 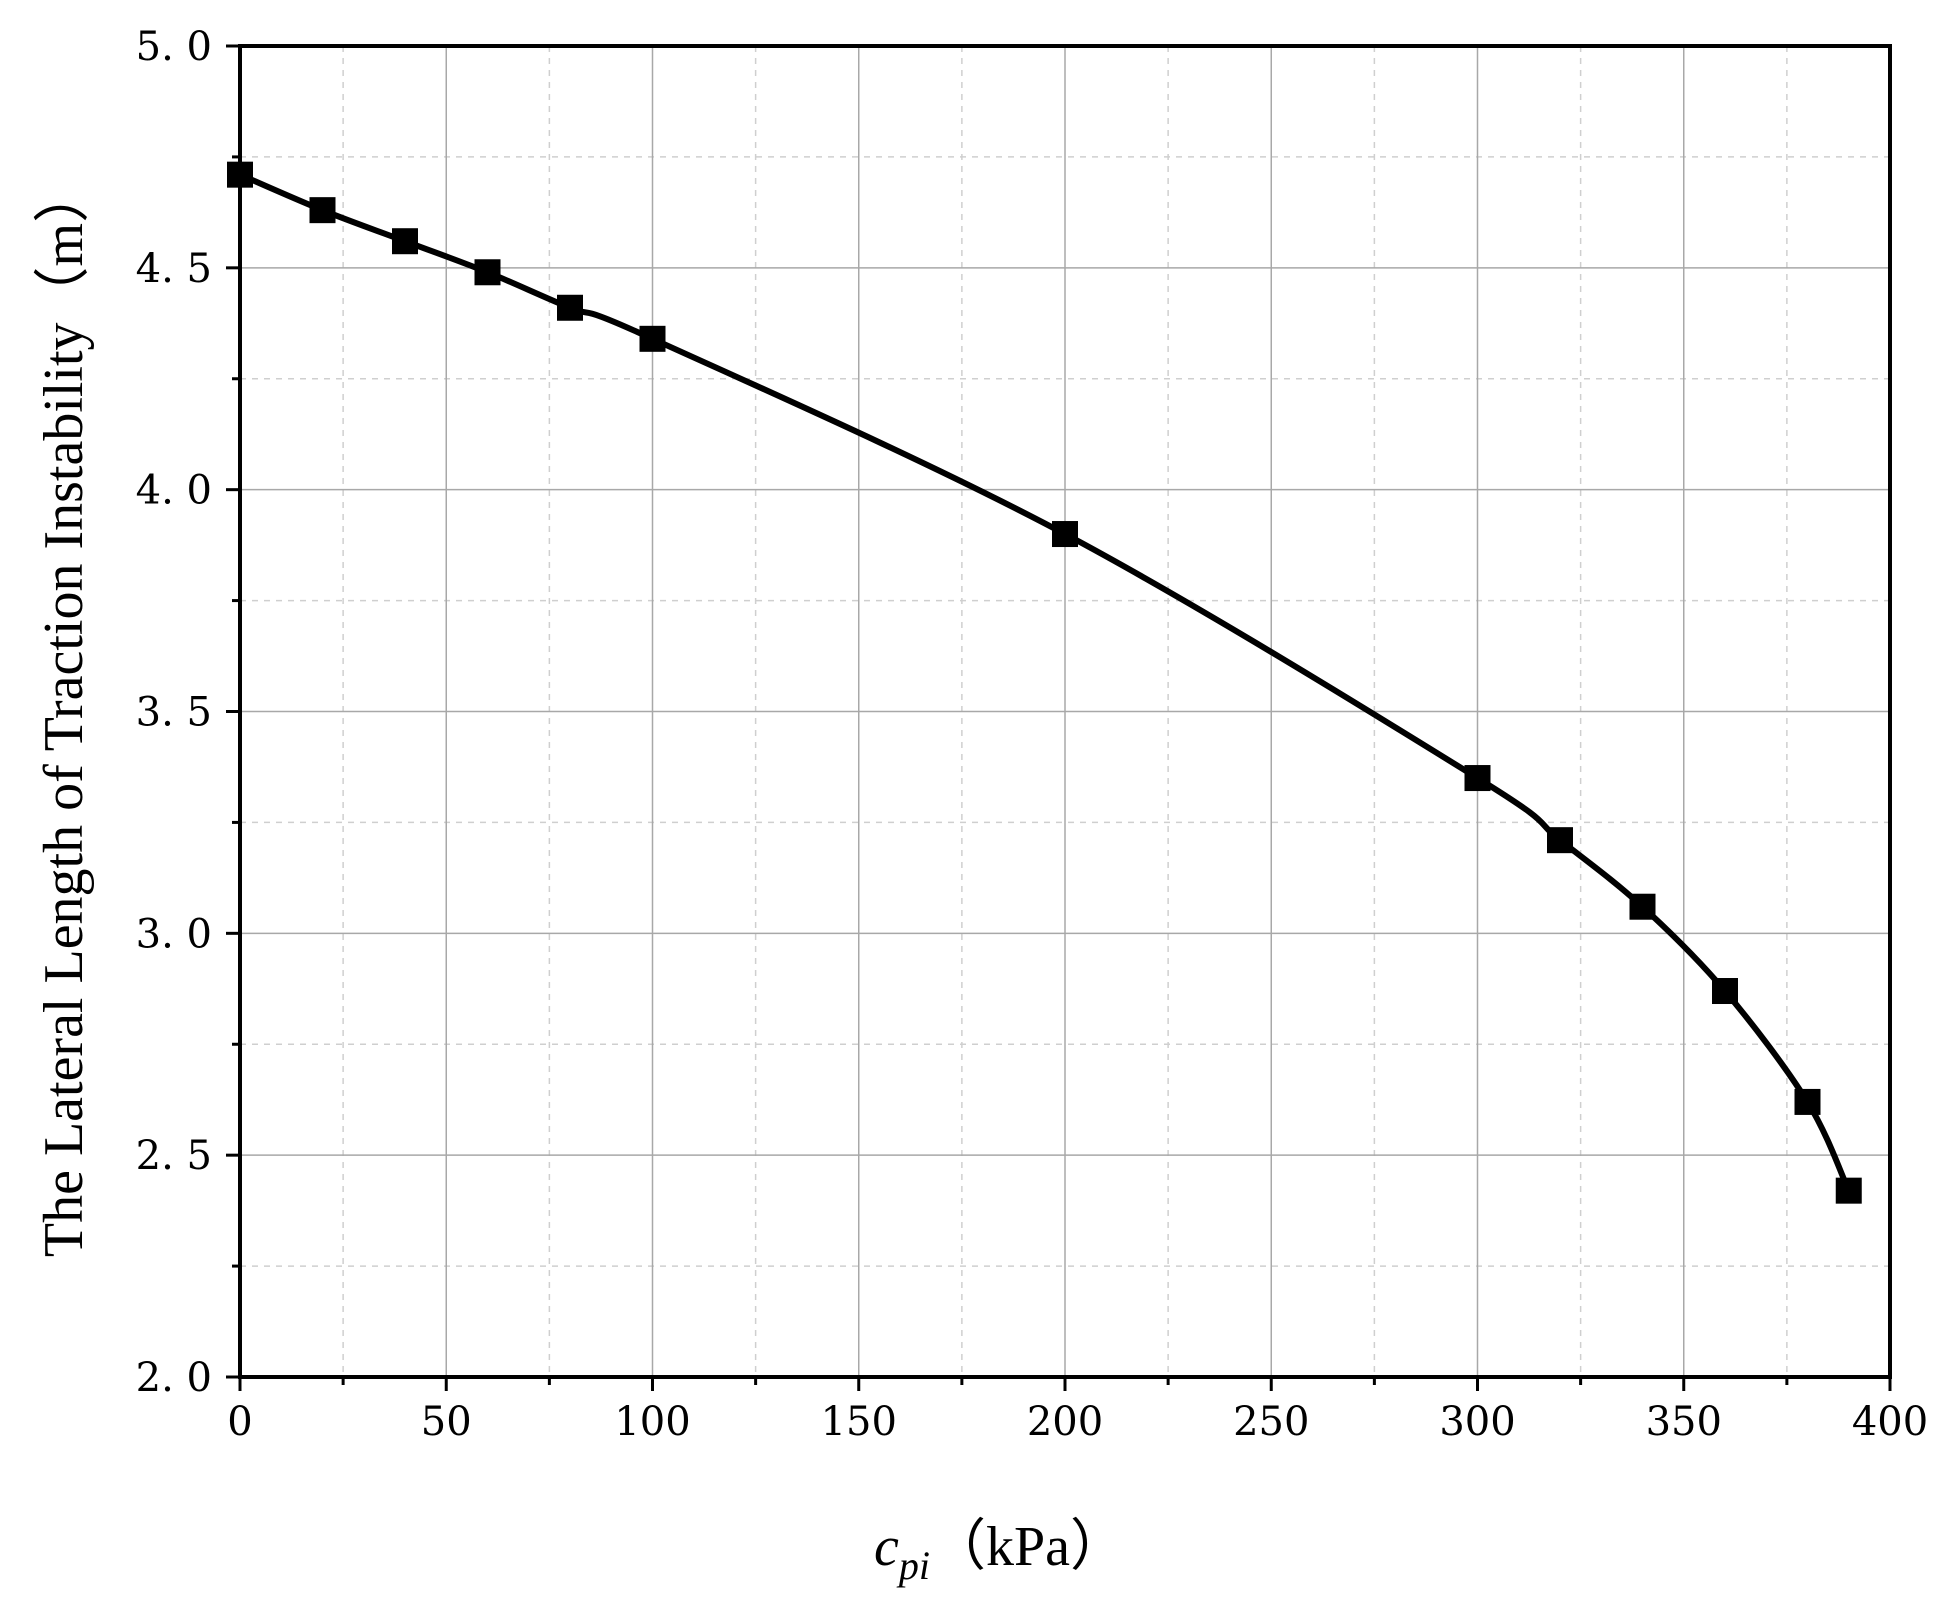 I want to click on x-tick-label: 0, so click(x=239, y=1422).